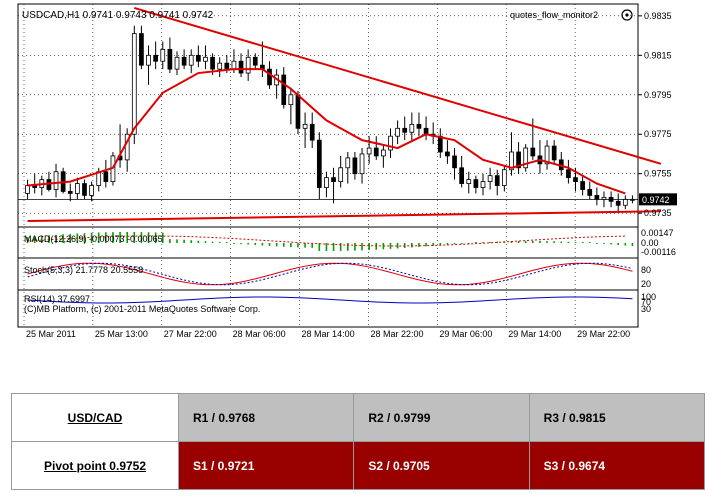 The image size is (717, 502). Describe the element at coordinates (330, 274) in the screenshot. I see `stoch-main-line` at that location.